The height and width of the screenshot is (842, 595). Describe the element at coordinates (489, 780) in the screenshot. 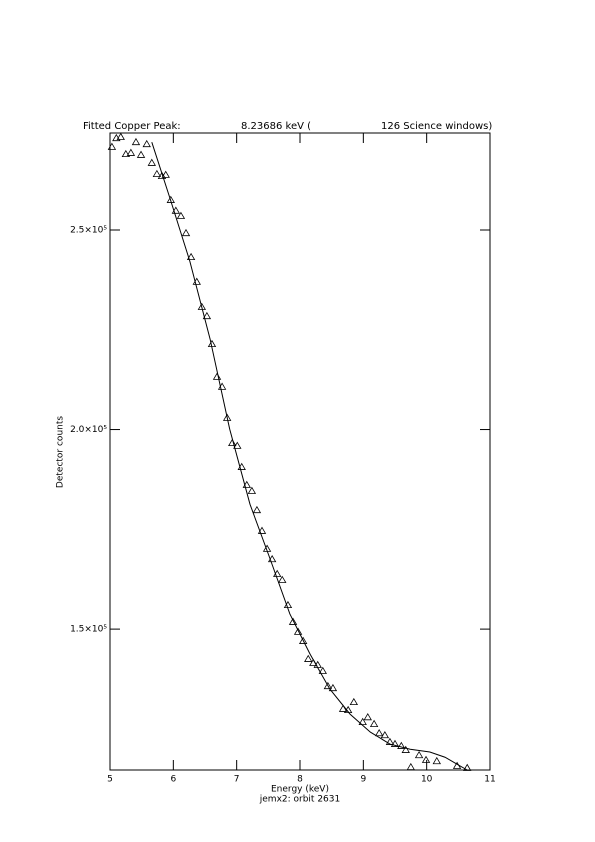

I see `x-tick-label: 11` at that location.